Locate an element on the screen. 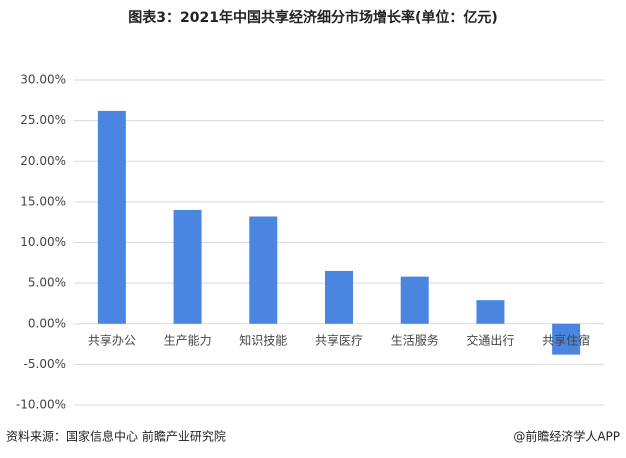  x-tick-label: 生活服务 is located at coordinates (415, 339).